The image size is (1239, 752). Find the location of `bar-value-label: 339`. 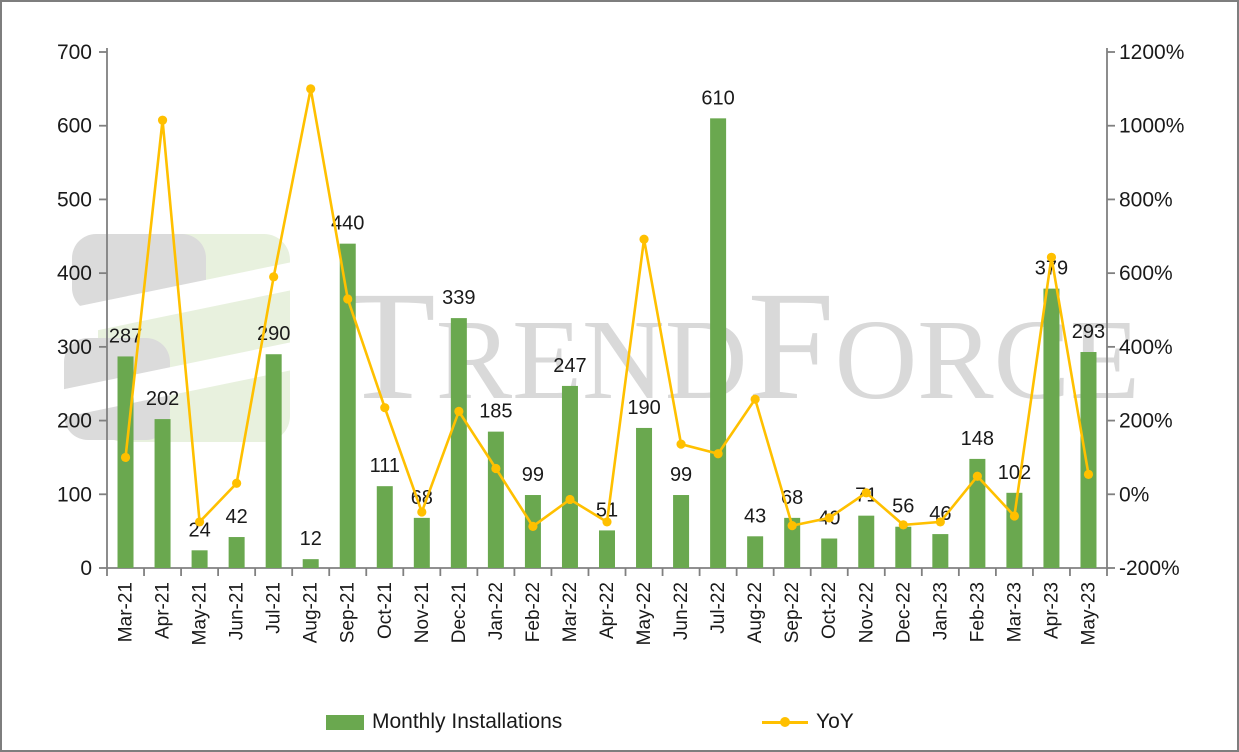

bar-value-label: 339 is located at coordinates (458, 298).